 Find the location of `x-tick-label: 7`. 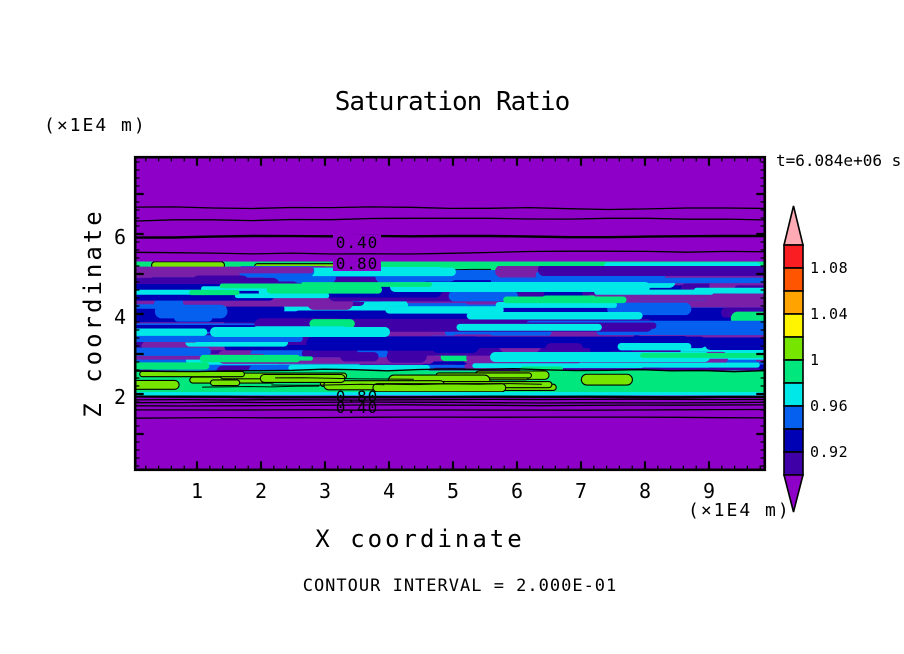

x-tick-label: 7 is located at coordinates (581, 491).